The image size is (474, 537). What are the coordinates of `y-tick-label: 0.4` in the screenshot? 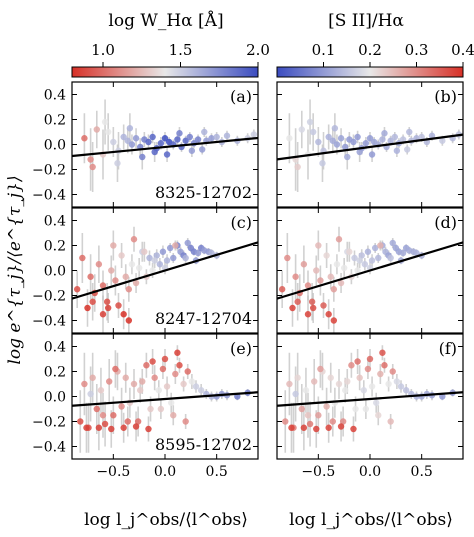 It's located at (55, 96).